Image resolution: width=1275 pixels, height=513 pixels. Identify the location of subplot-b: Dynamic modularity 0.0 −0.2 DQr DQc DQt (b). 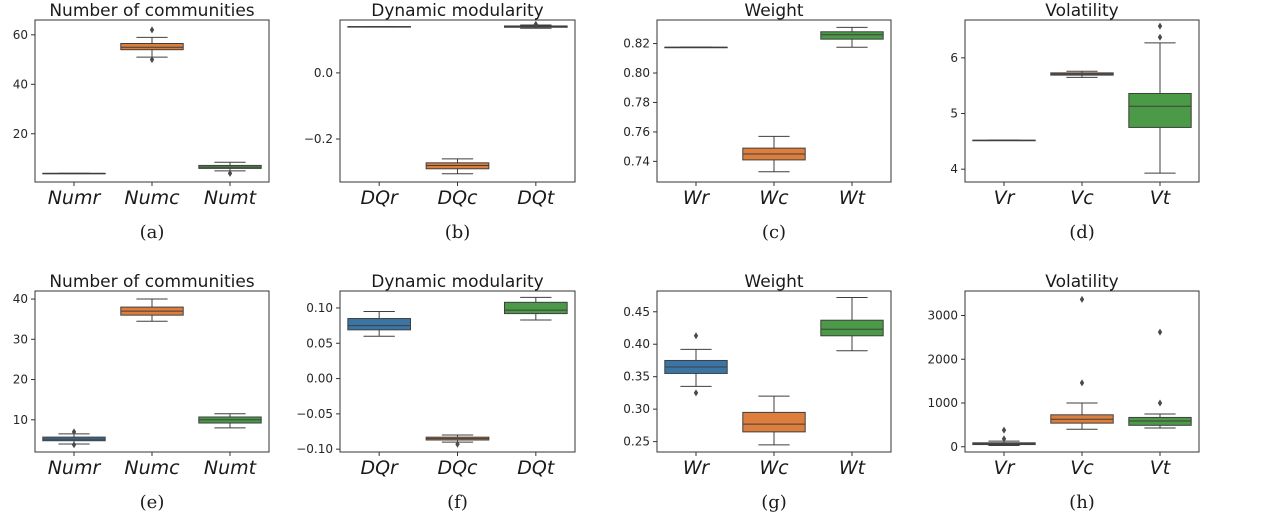
(440, 122).